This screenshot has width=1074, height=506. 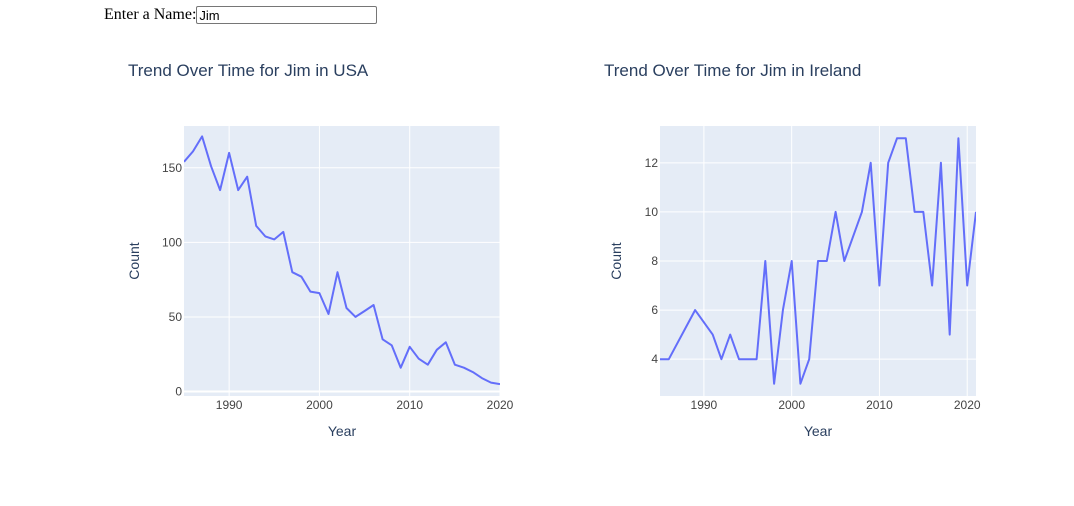 What do you see at coordinates (652, 163) in the screenshot?
I see `ireland-y-tick-label: 12` at bounding box center [652, 163].